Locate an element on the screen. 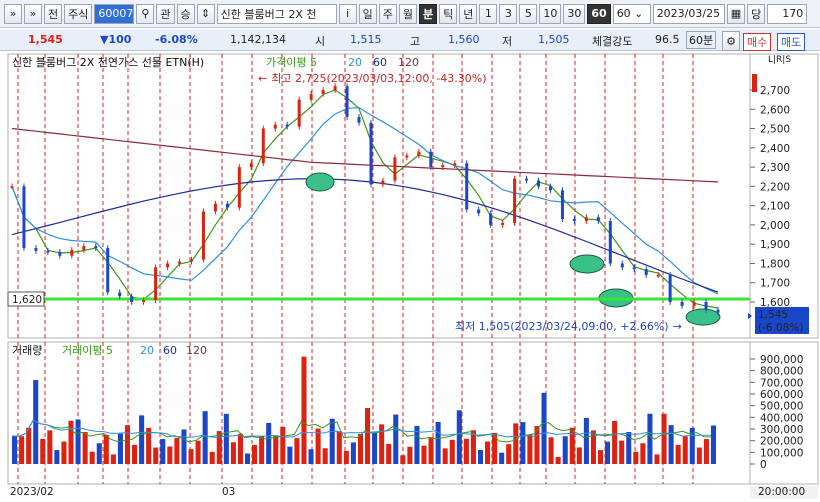 This screenshot has height=502, width=820. updown-icon: ⇕ is located at coordinates (205, 13).